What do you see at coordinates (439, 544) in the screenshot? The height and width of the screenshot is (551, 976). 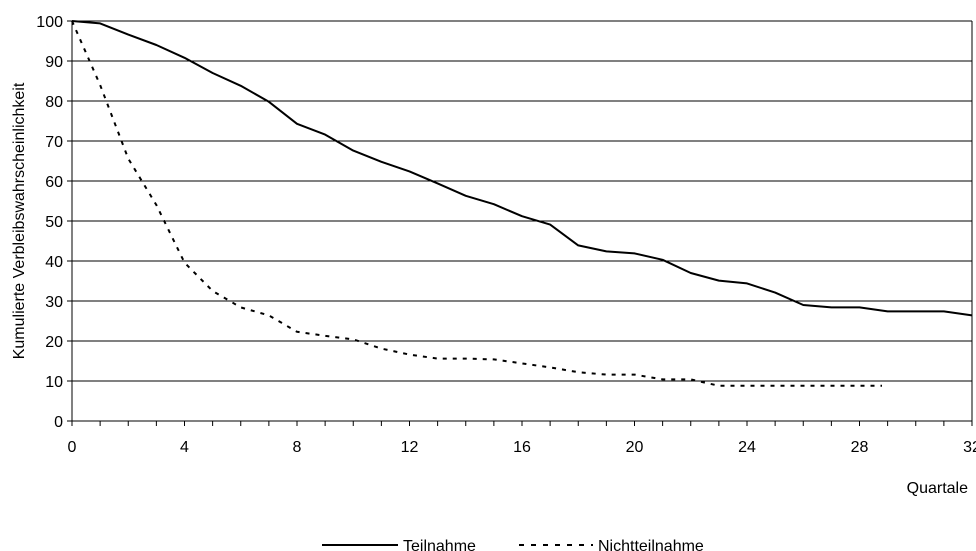 I see `legend-label-teilnahme: Teilnahme` at bounding box center [439, 544].